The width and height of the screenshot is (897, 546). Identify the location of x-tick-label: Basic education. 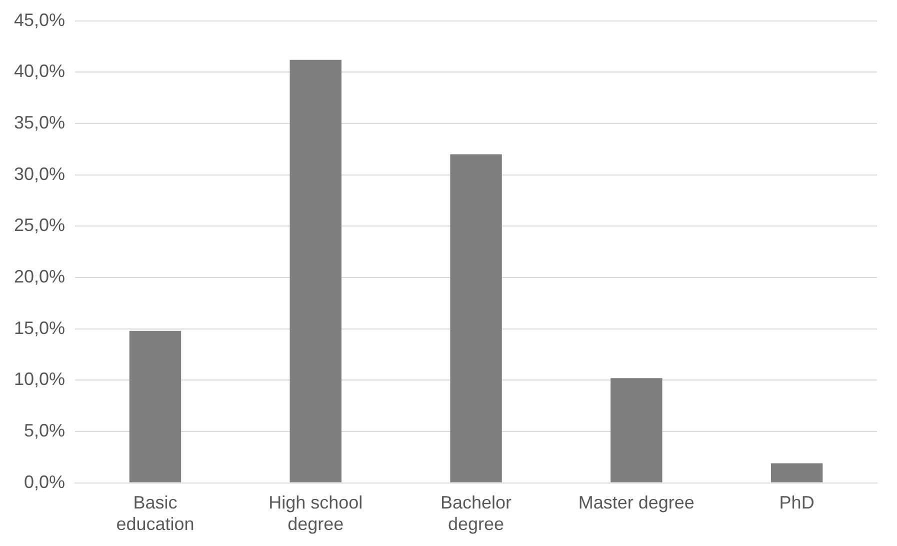
(155, 513).